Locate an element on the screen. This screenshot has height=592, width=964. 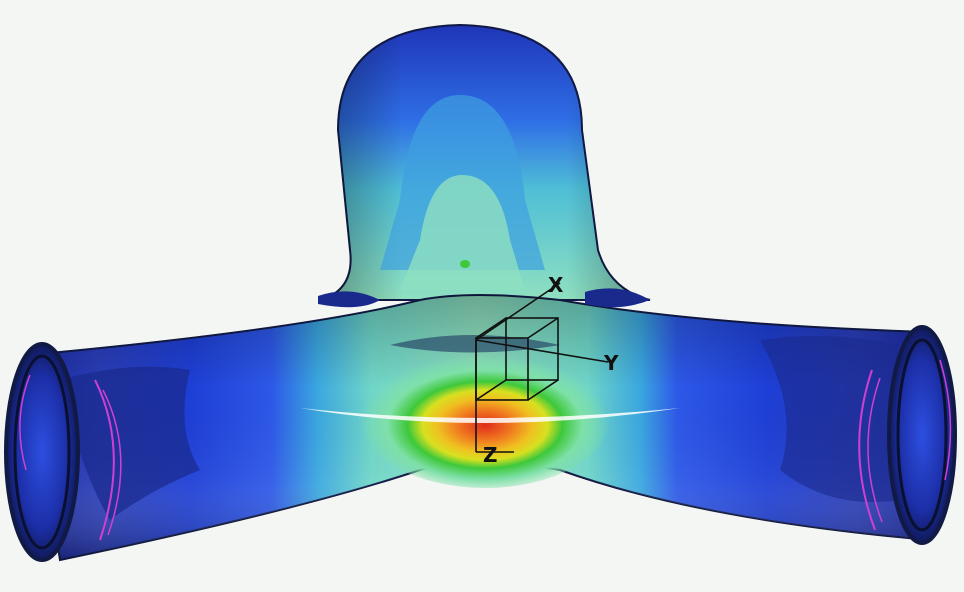
coordinate-triad-icon is located at coordinates (542, 367).